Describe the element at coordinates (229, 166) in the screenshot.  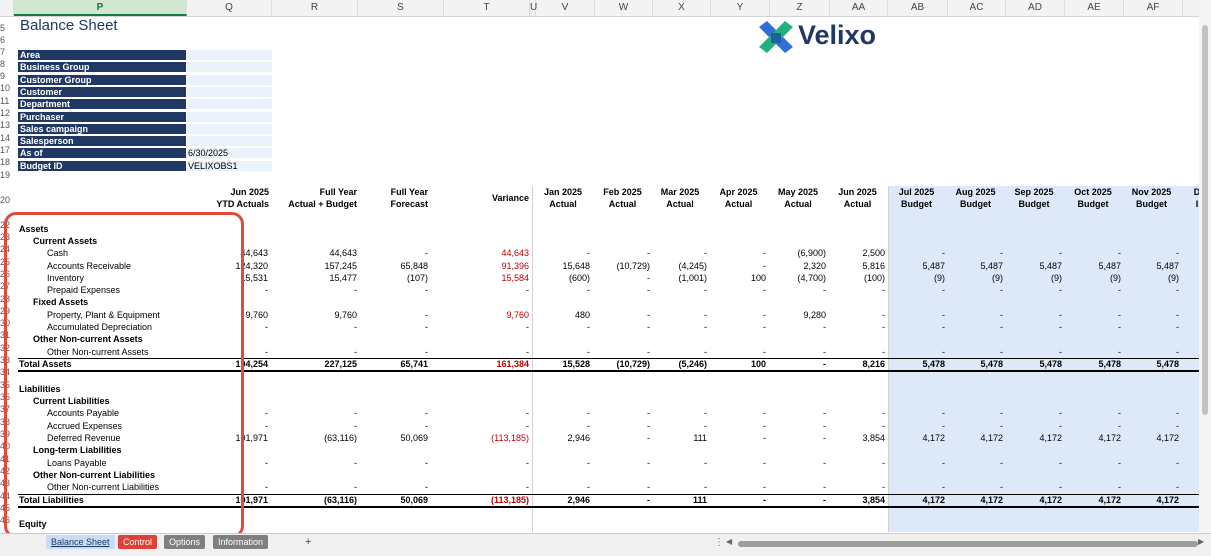
I see `filter-value: VELIXOBS1` at that location.